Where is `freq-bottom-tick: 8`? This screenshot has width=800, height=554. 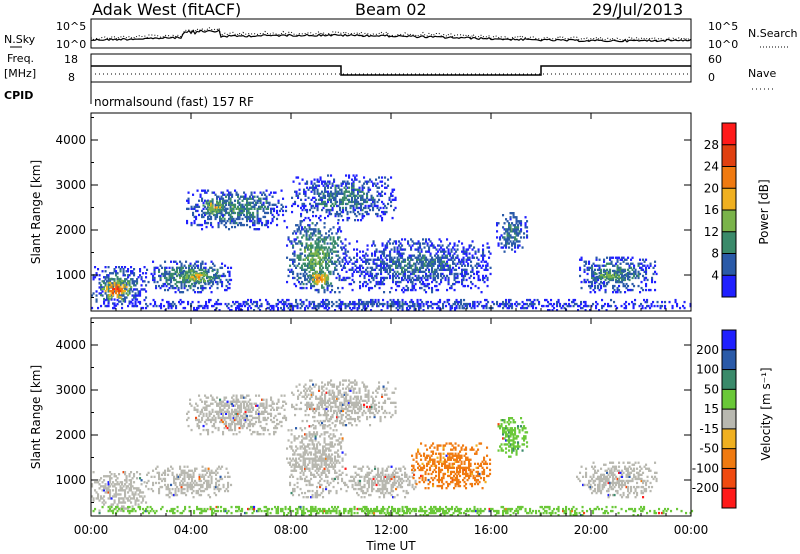 freq-bottom-tick: 8 is located at coordinates (71, 77).